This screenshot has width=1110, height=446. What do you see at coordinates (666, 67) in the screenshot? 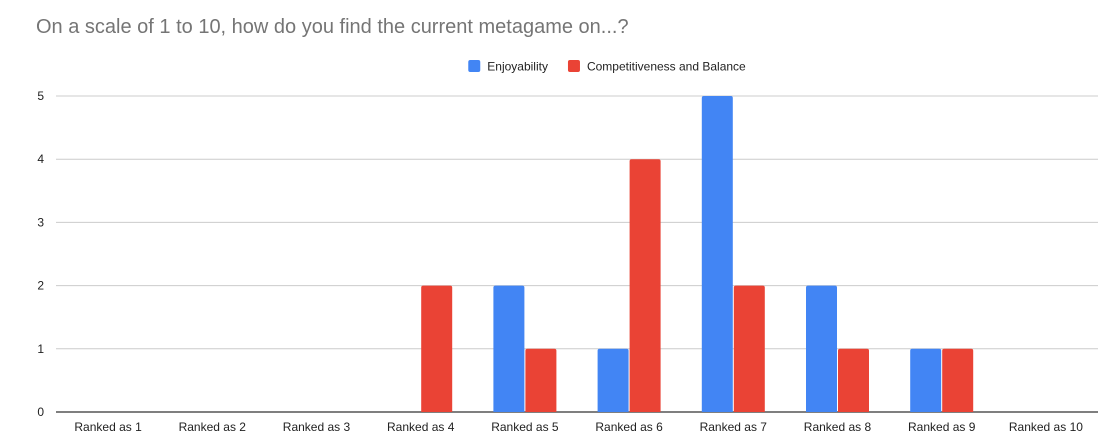
I see `legend-label: Competitiveness and Balance` at bounding box center [666, 67].